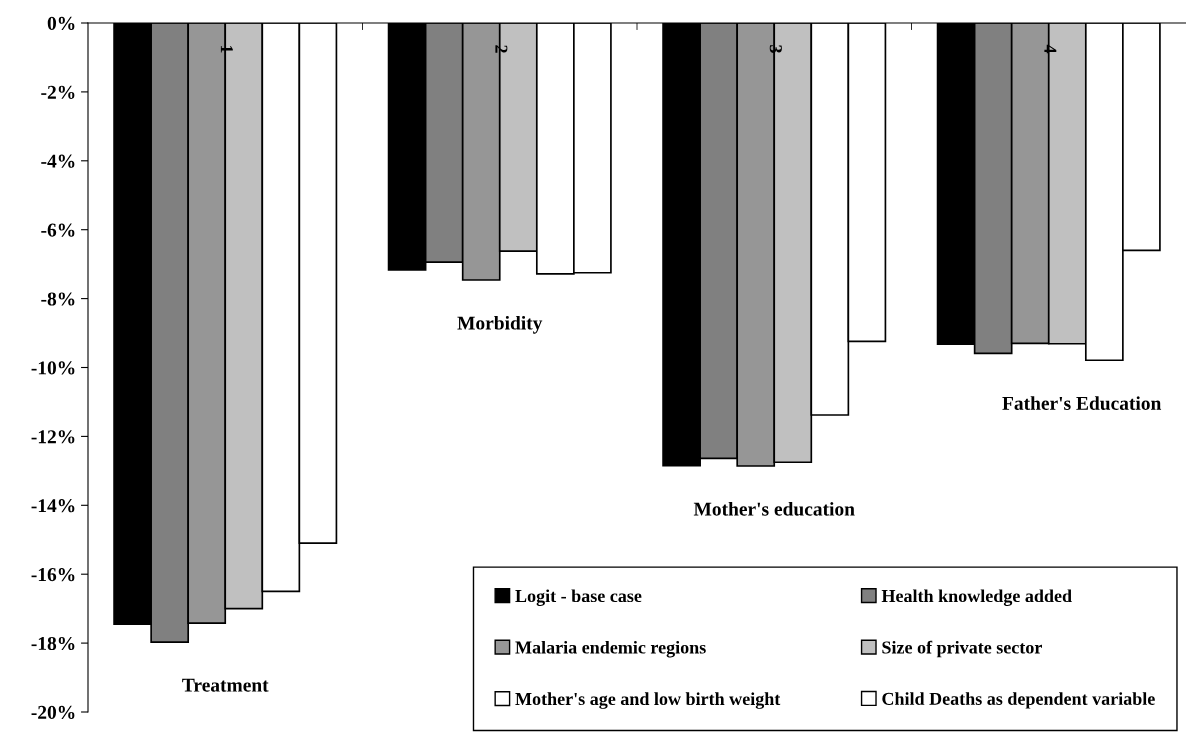  What do you see at coordinates (53, 575) in the screenshot?
I see `y-tick-label: -16%` at bounding box center [53, 575].